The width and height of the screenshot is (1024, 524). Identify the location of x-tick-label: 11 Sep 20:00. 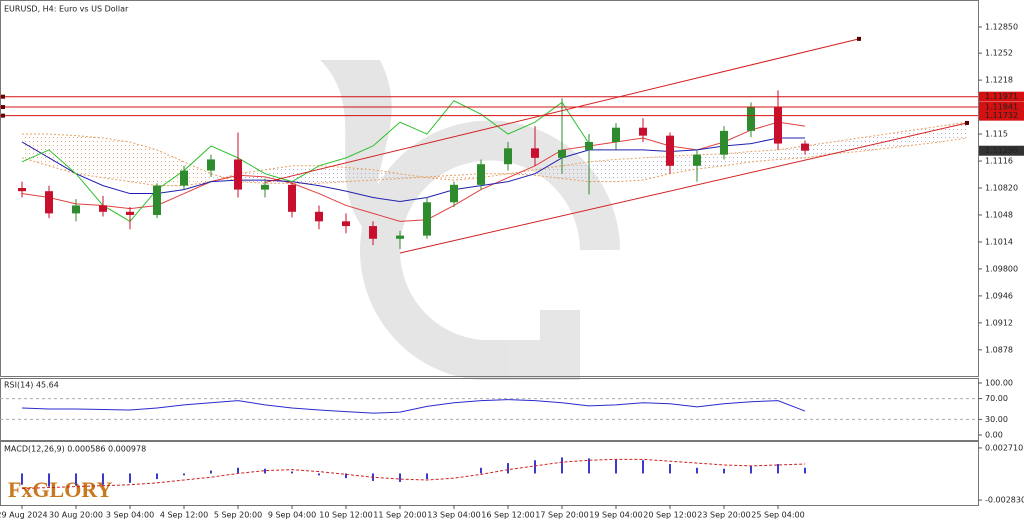
(399, 515).